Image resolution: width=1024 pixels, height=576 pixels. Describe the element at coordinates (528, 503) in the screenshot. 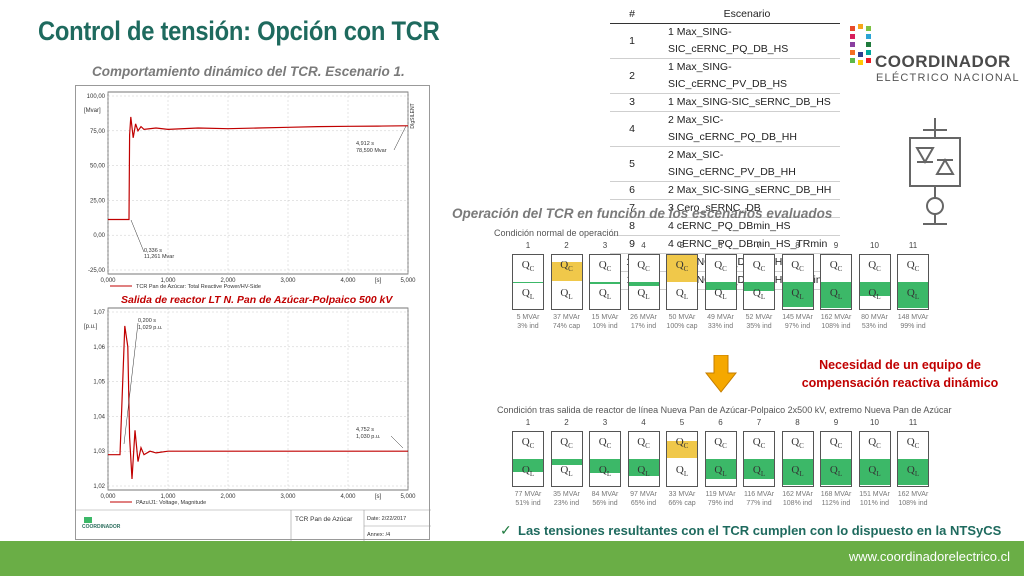

I see `bar-percent-value: 51% ind` at that location.